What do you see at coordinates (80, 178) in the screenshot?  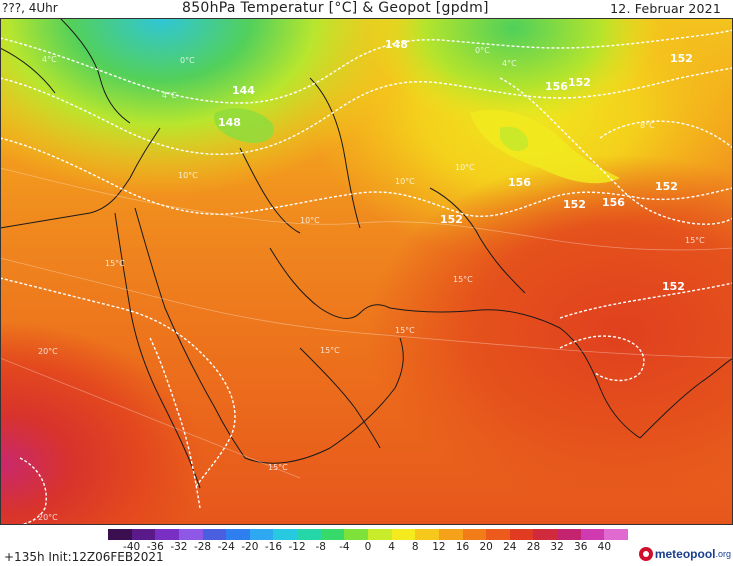 I see `coastline-mediterranean` at bounding box center [80, 178].